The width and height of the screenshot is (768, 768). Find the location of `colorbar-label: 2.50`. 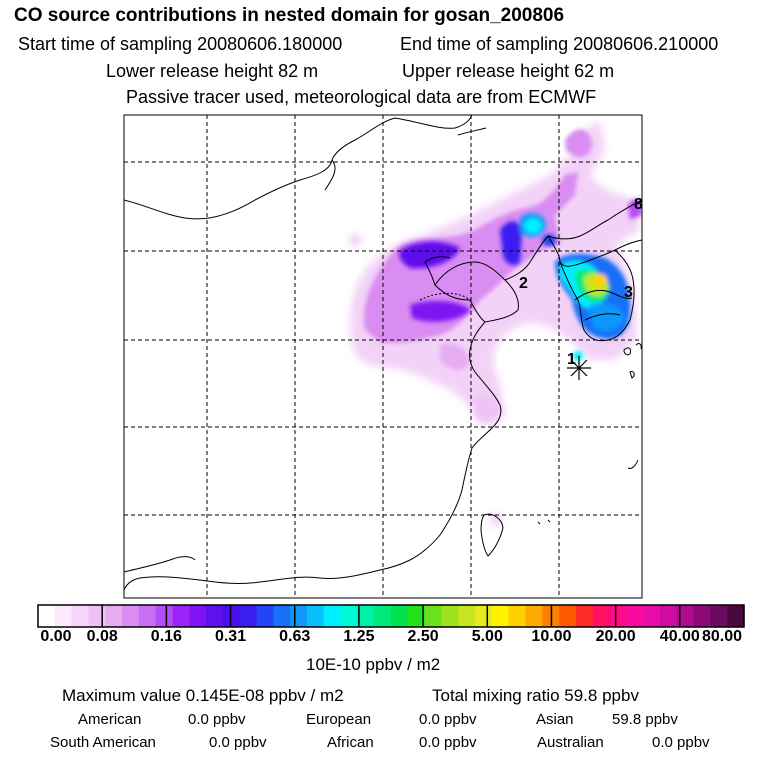

colorbar-label: 2.50 is located at coordinates (423, 636).